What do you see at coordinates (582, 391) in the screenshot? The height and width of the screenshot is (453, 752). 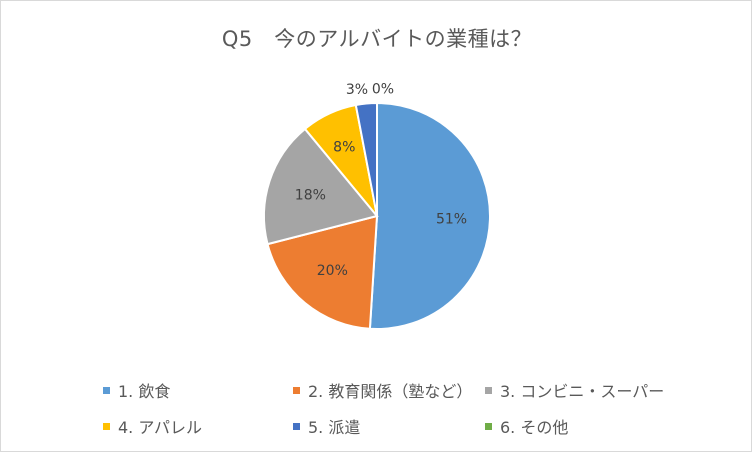 I see `legend-label-3: 3. コンビニ・スーパー` at bounding box center [582, 391].